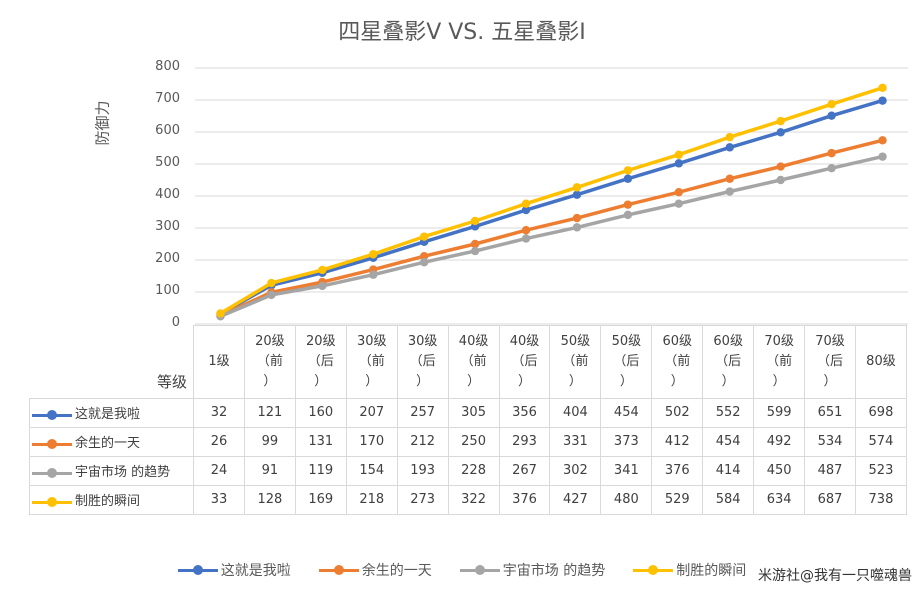 This screenshot has width=924, height=596. I want to click on data-label: 293, so click(524, 441).